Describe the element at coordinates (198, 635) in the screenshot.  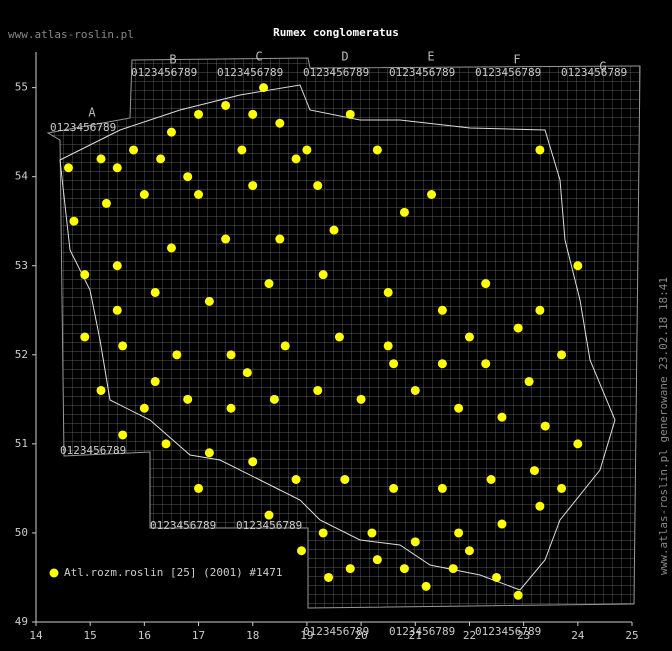
I see `x-tick-label: 17` at that location.